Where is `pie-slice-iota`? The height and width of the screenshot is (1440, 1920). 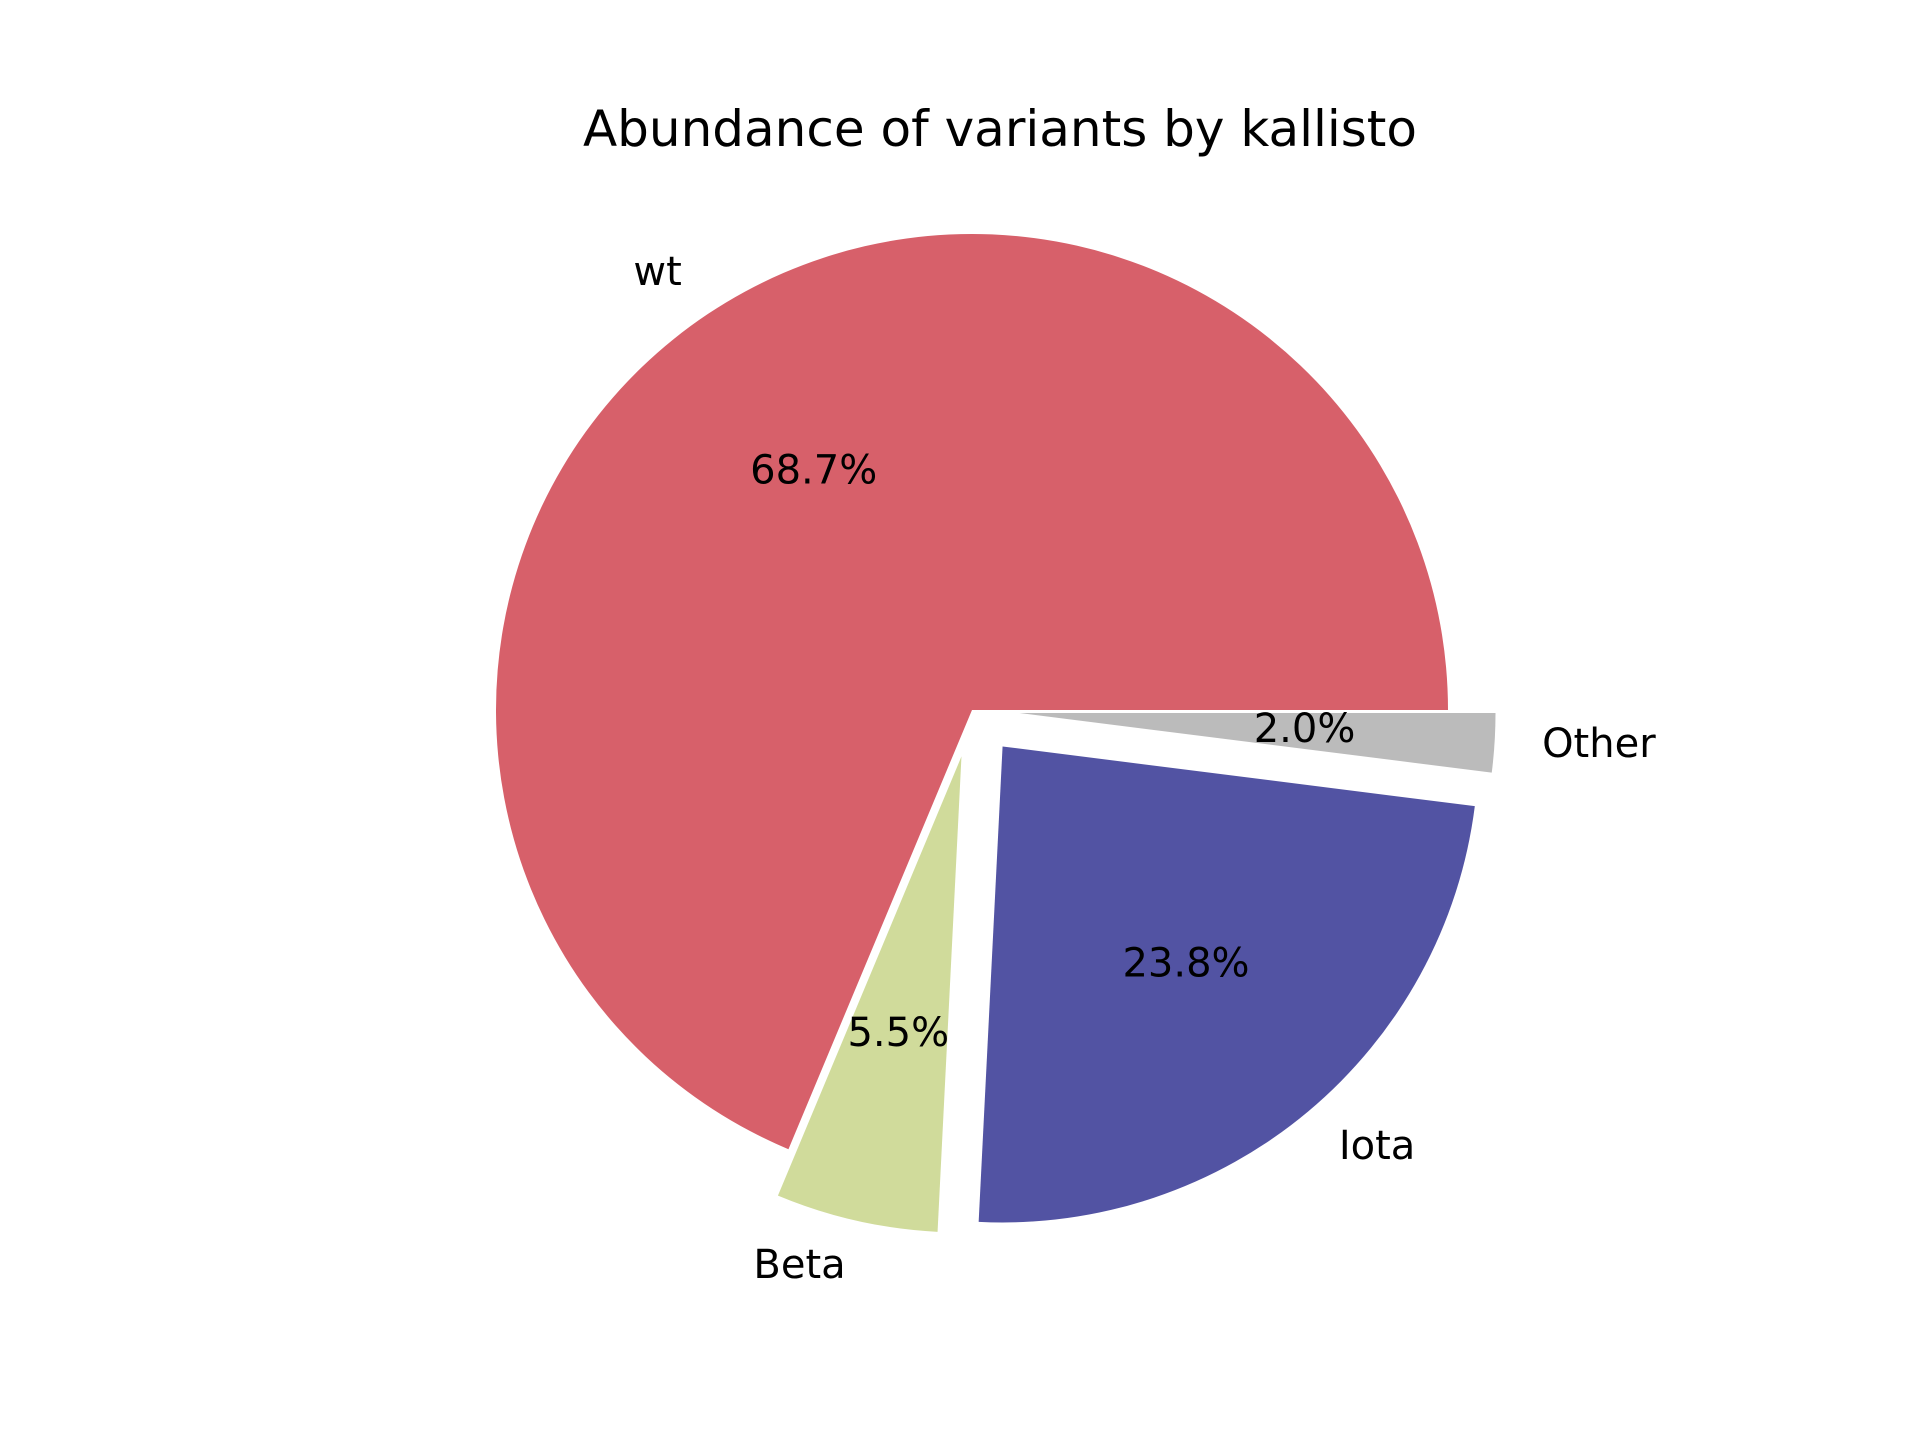
pie-slice-iota is located at coordinates (1226, 984).